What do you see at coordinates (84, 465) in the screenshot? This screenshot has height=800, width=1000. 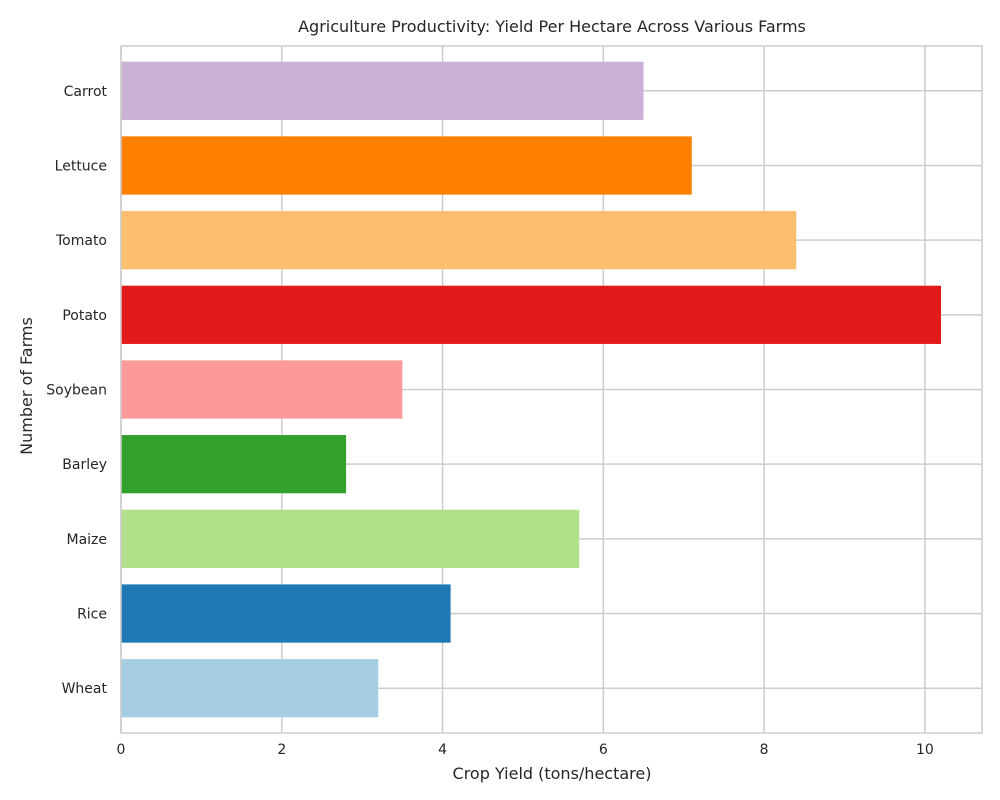 I see `y-tick-label: Barley` at bounding box center [84, 465].